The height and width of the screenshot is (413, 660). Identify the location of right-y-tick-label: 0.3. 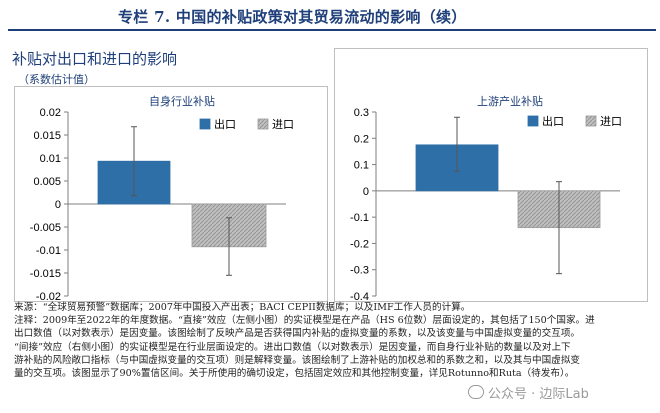
(361, 113).